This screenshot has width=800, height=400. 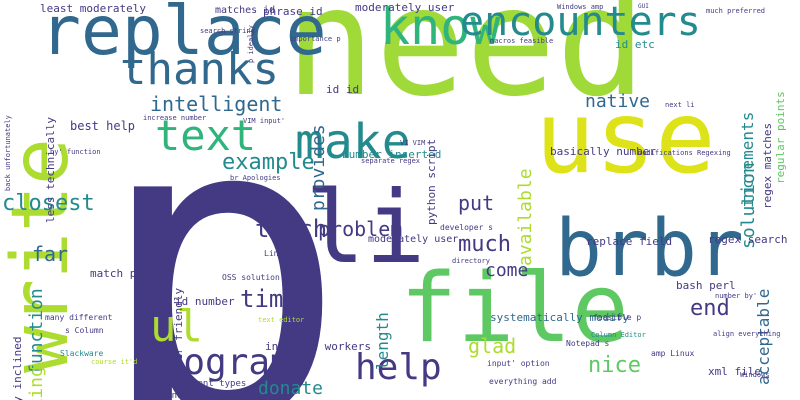 I want to click on cloud-word-br-apologies: br Apologies, so click(x=255, y=178).